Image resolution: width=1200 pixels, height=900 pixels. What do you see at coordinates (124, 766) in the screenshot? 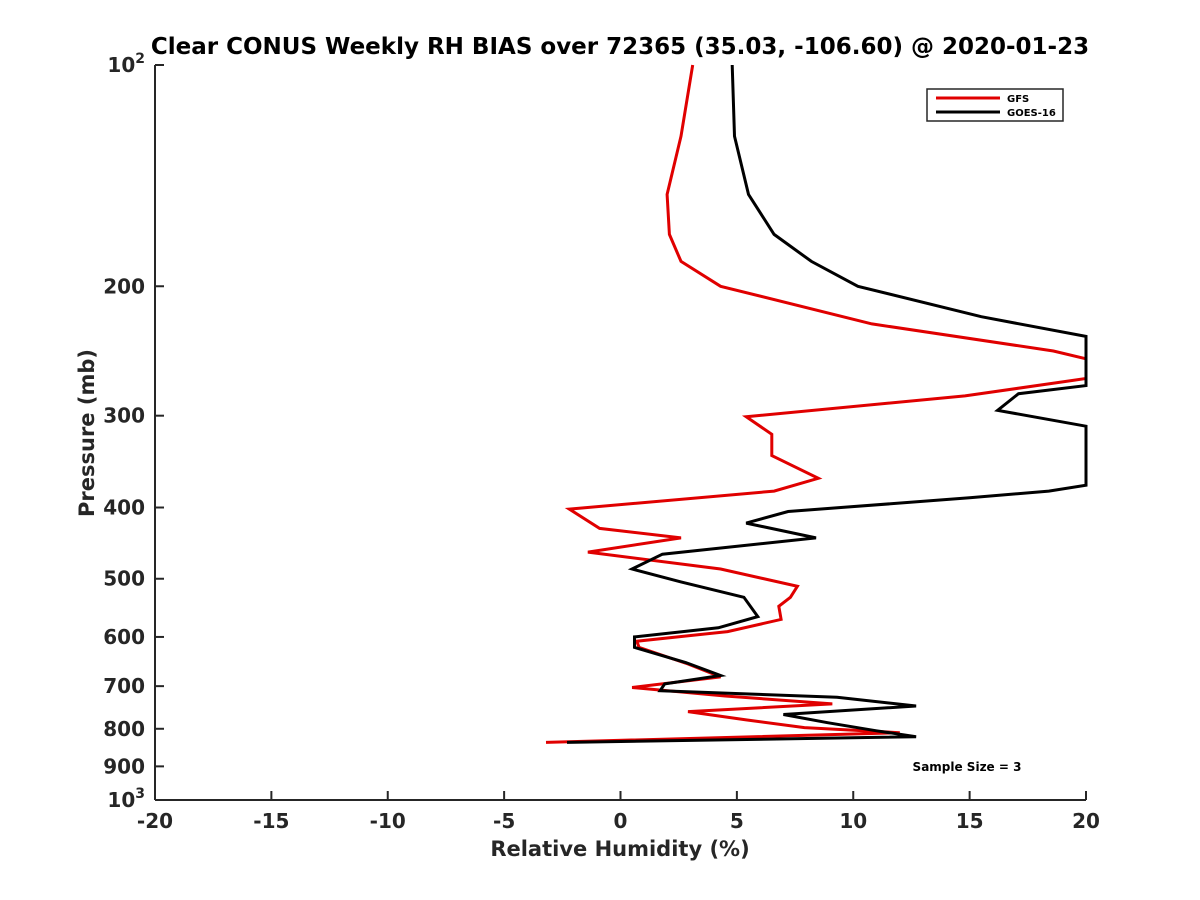
I see `y-tick-label: 900` at bounding box center [124, 766].